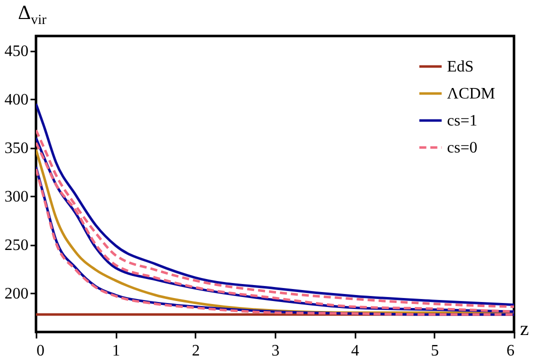 The width and height of the screenshot is (540, 359). What do you see at coordinates (16, 197) in the screenshot?
I see `y-tick-label: 300` at bounding box center [16, 197].